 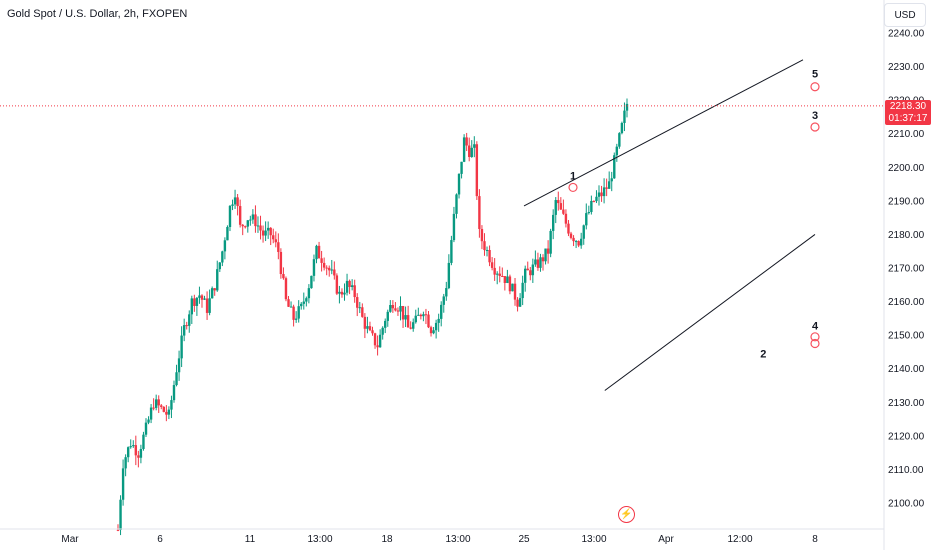 What do you see at coordinates (97, 14) in the screenshot?
I see `symbol-title: Gold Spot / U.S. Dollar, 2h, FXOPEN` at bounding box center [97, 14].